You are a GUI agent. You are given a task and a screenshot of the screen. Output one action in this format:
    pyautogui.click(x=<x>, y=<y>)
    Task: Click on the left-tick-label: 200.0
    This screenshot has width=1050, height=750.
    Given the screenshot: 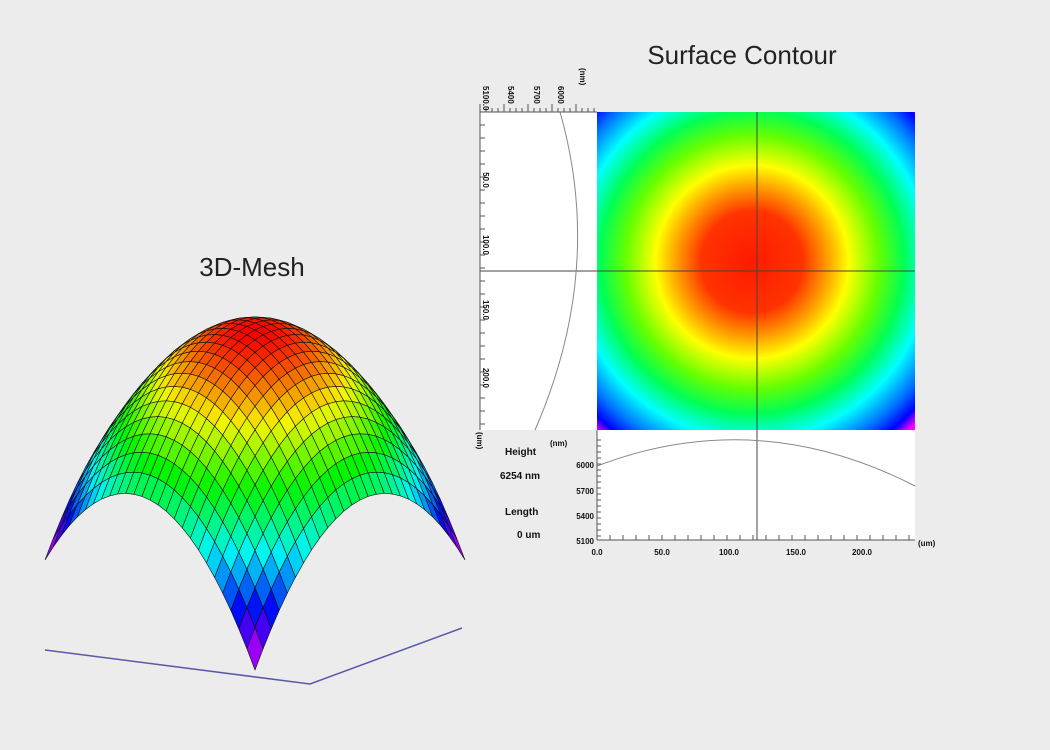 What is the action you would take?
    pyautogui.click(x=485, y=378)
    